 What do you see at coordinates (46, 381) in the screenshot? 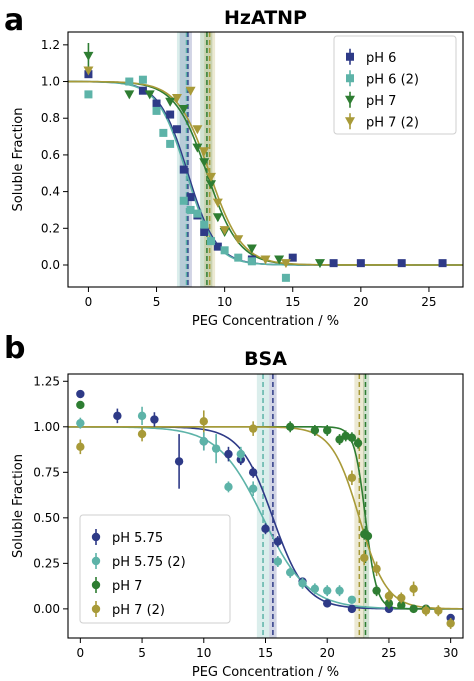
I see `y-tick-label: 1.25` at bounding box center [46, 381].